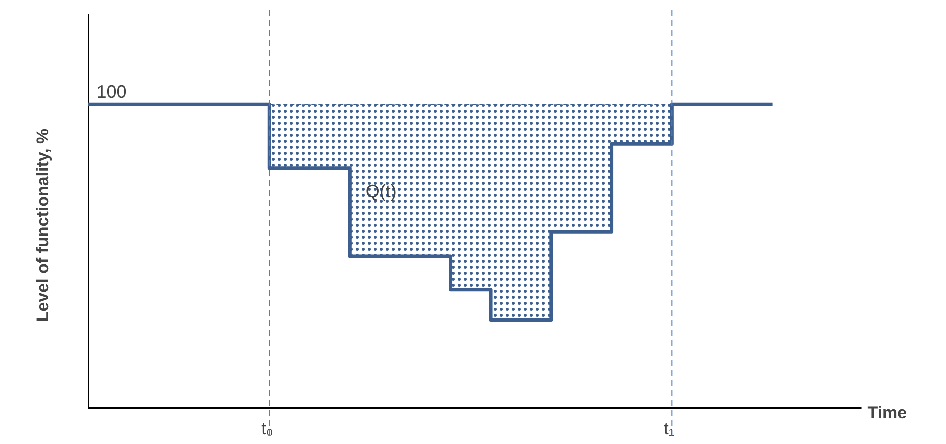 The image size is (946, 444). Describe the element at coordinates (111, 92) in the screenshot. I see `text: 100` at that location.